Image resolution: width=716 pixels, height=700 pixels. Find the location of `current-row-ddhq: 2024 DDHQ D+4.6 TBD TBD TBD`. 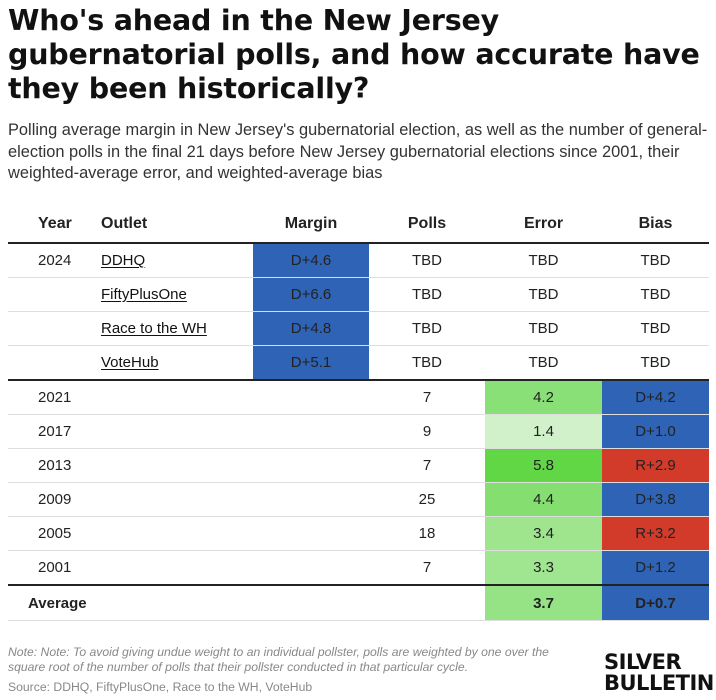

current-row-ddhq: 2024 DDHQ D+4.6 TBD TBD TBD is located at coordinates (358, 260).